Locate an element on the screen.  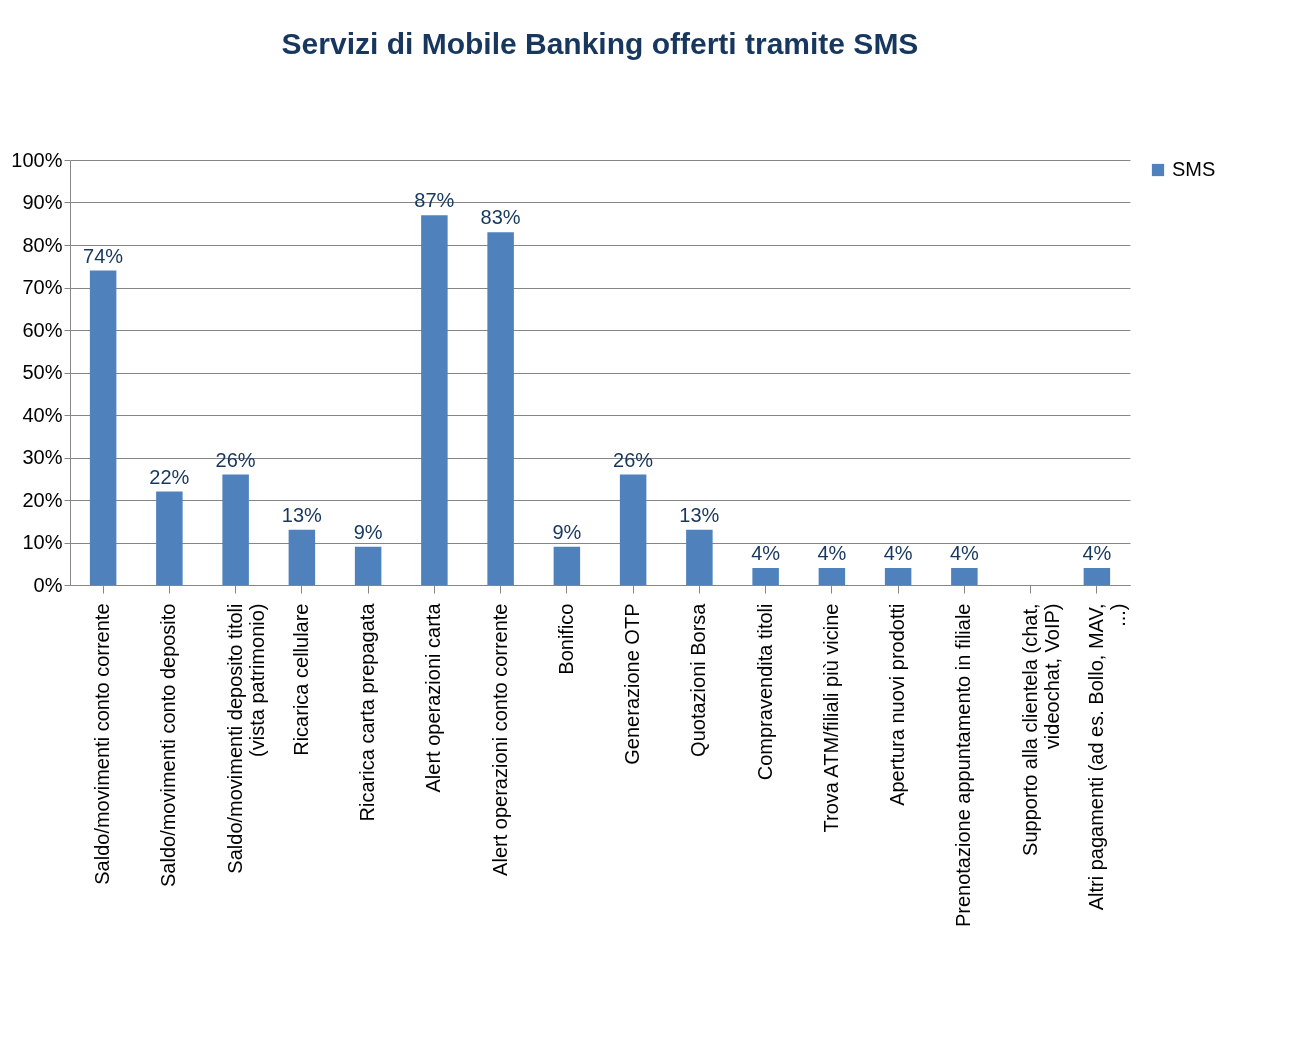
x-tick-label: Compravendita titoli is located at coordinates (764, 692).